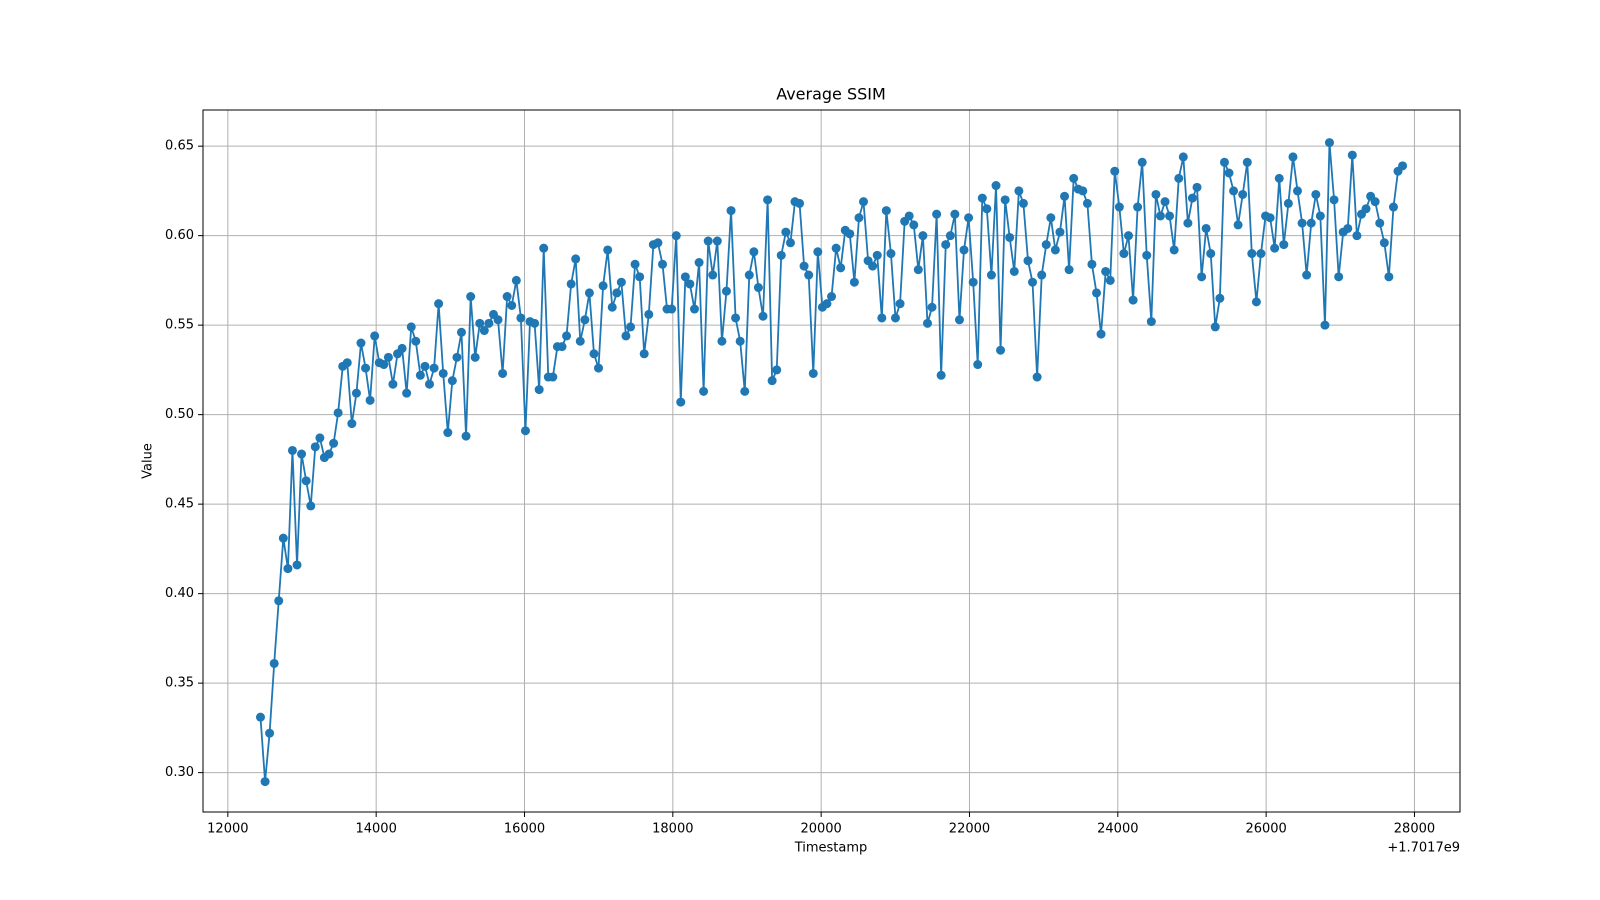 This screenshot has width=1600, height=900. Describe the element at coordinates (179, 146) in the screenshot. I see `y-tick-label: 0.65` at that location.